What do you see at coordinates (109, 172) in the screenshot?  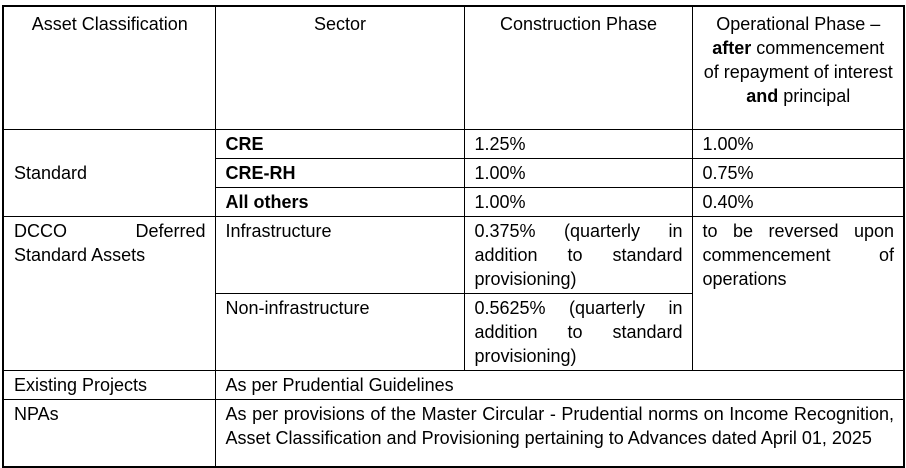 I see `cell-asset-standard: Standard` at bounding box center [109, 172].